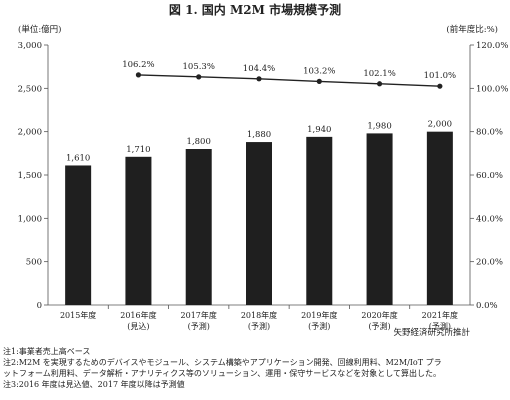 The width and height of the screenshot is (510, 400). What do you see at coordinates (47, 351) in the screenshot?
I see `footnote-1: 注1:事業者売上高ベース` at bounding box center [47, 351].